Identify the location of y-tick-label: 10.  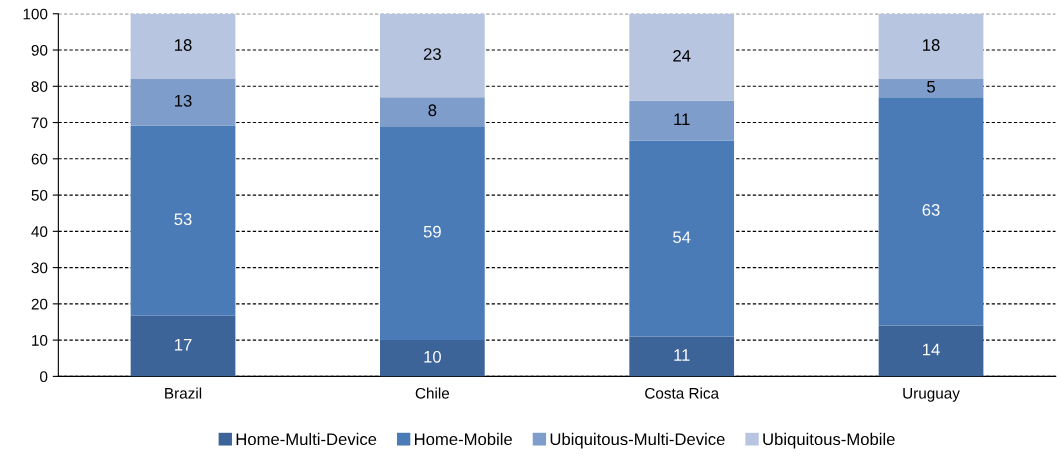
(40, 340).